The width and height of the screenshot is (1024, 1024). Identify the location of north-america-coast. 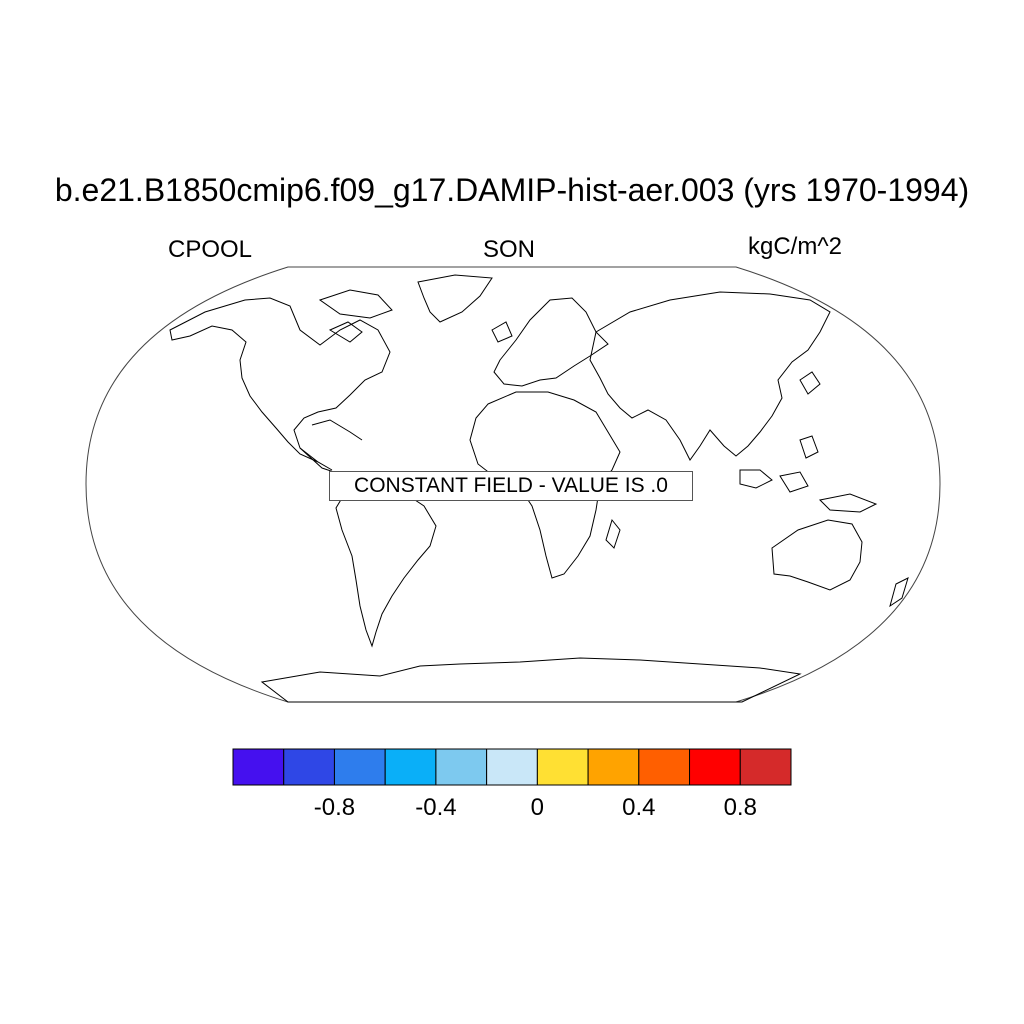
(280, 384).